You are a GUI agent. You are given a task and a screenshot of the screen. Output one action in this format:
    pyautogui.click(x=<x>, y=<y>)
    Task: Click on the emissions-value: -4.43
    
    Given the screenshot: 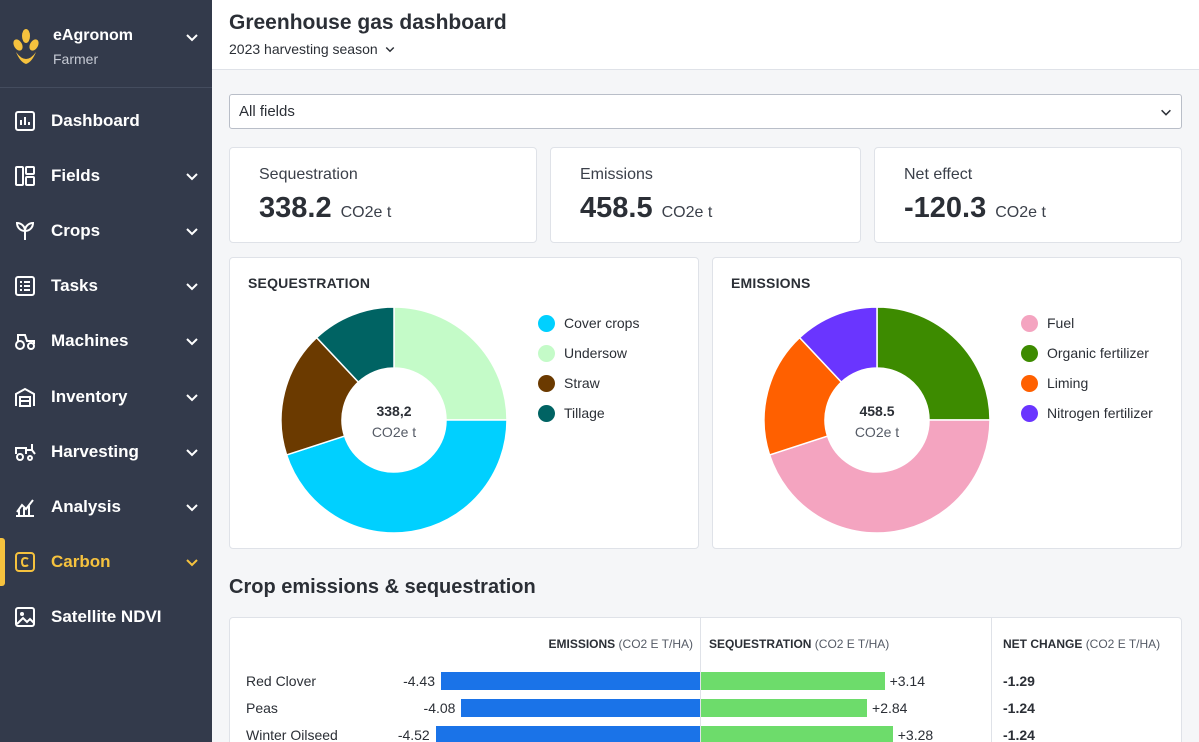 What is the action you would take?
    pyautogui.click(x=419, y=681)
    